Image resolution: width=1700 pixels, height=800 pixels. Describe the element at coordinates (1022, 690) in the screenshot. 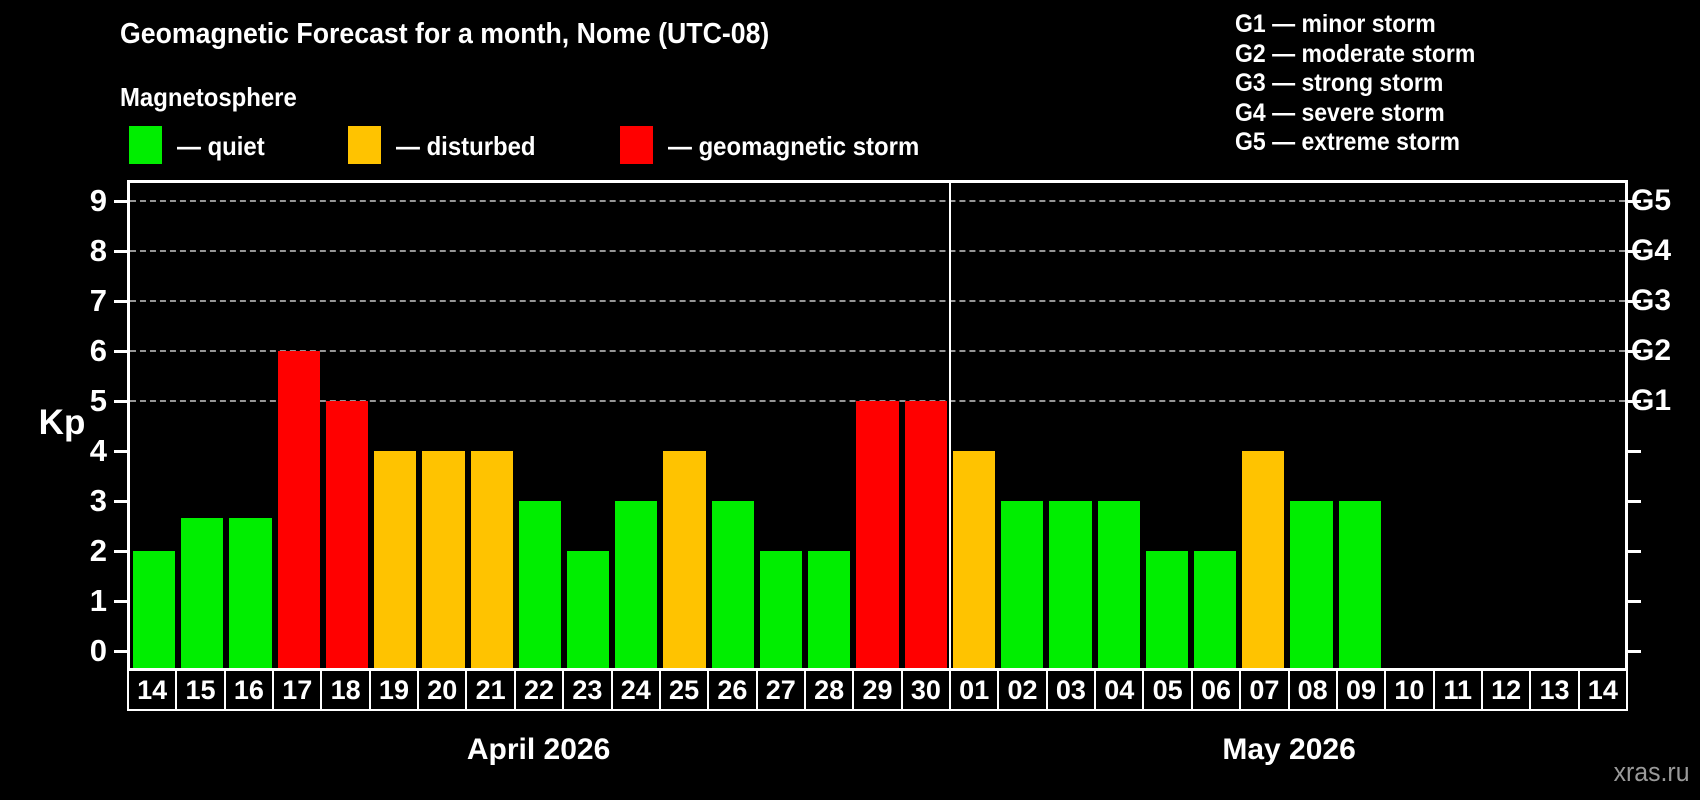

I see `day-label-02: 02` at that location.